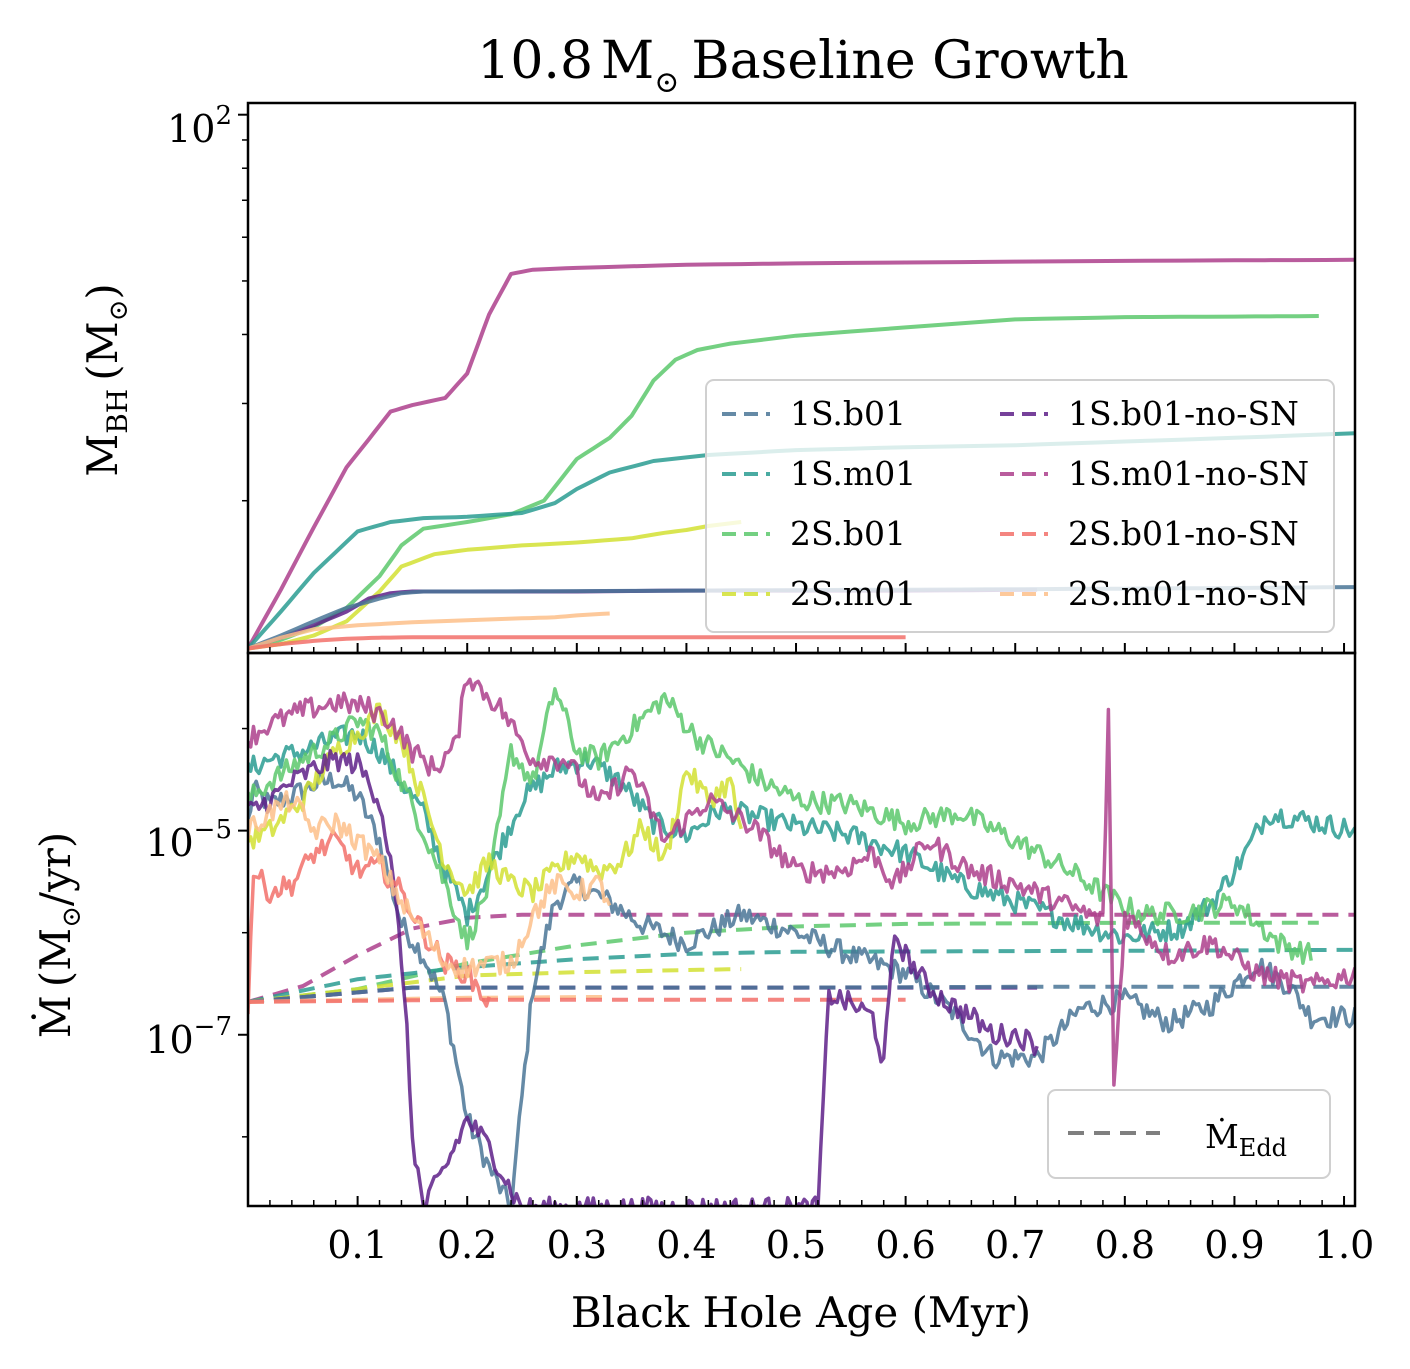  I want to click on top-ytick-label: 102, so click(199, 126).